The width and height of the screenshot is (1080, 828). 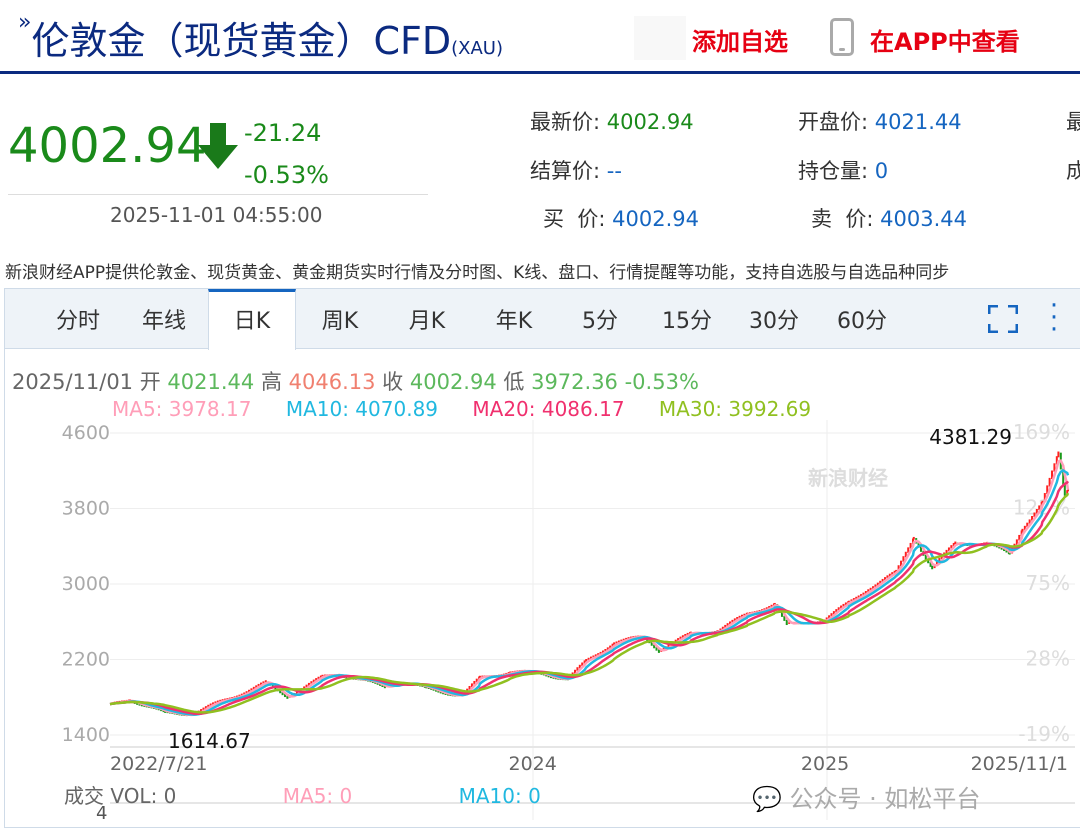 What do you see at coordinates (1048, 659) in the screenshot?
I see `y-right-tick-label: 28%` at bounding box center [1048, 659].